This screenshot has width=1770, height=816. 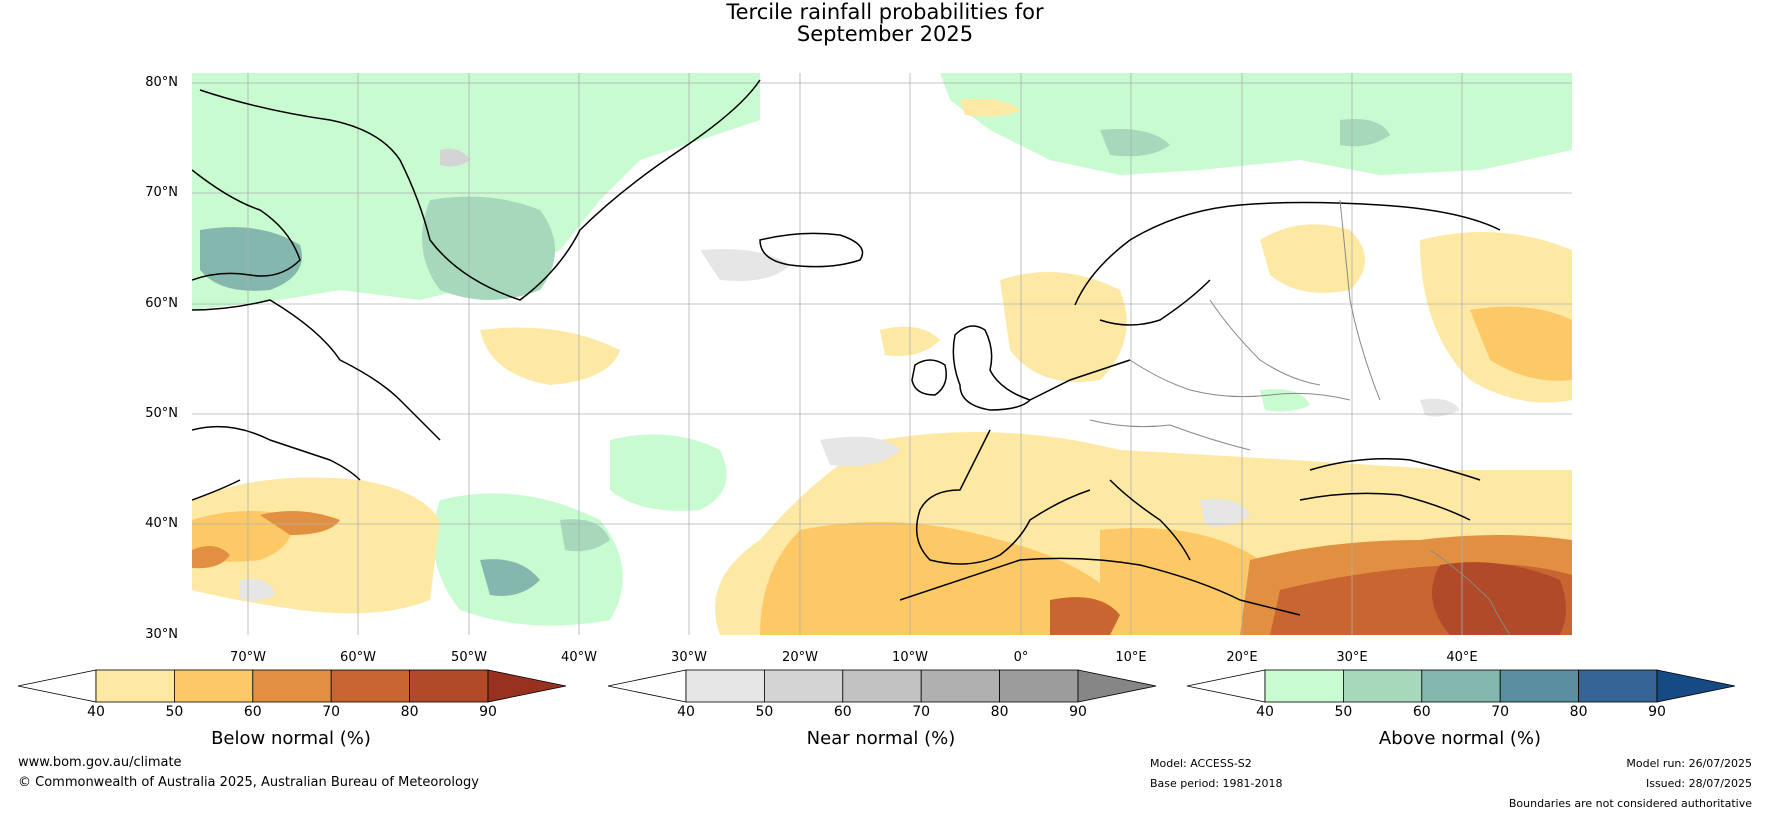 I want to click on colorbar-below-tick: 70, so click(x=331, y=712).